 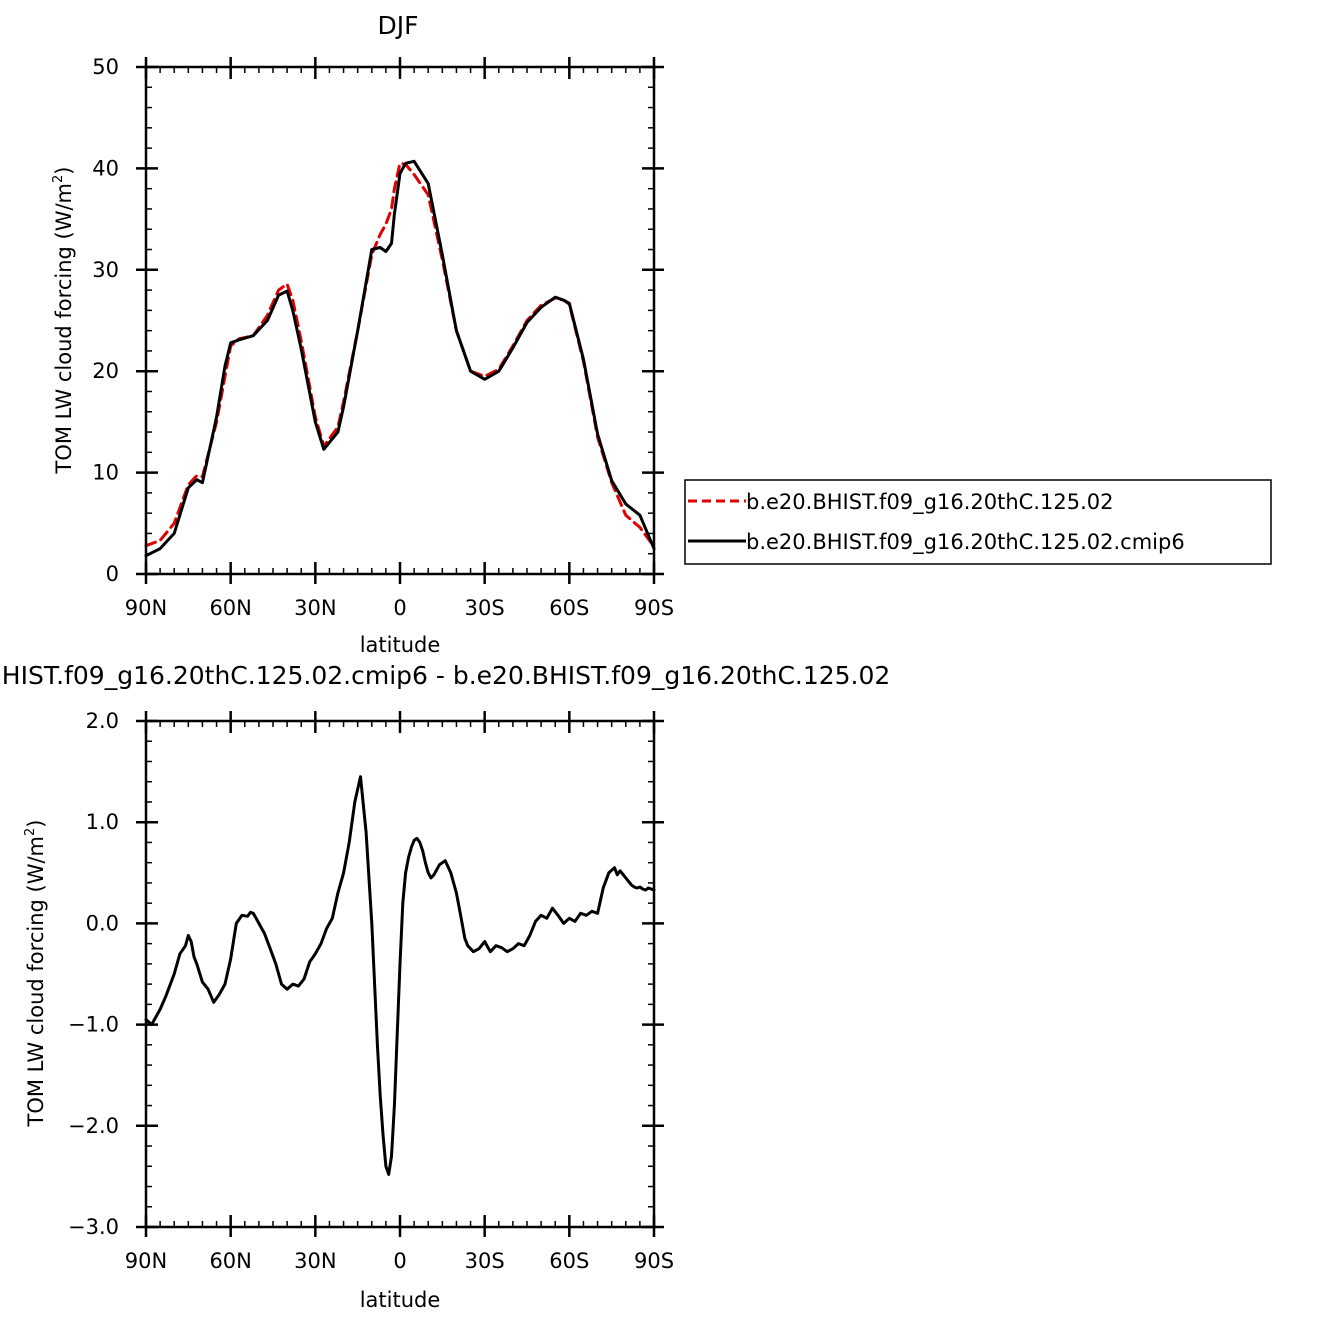 I want to click on y-tick-label: 10, so click(x=105, y=473).